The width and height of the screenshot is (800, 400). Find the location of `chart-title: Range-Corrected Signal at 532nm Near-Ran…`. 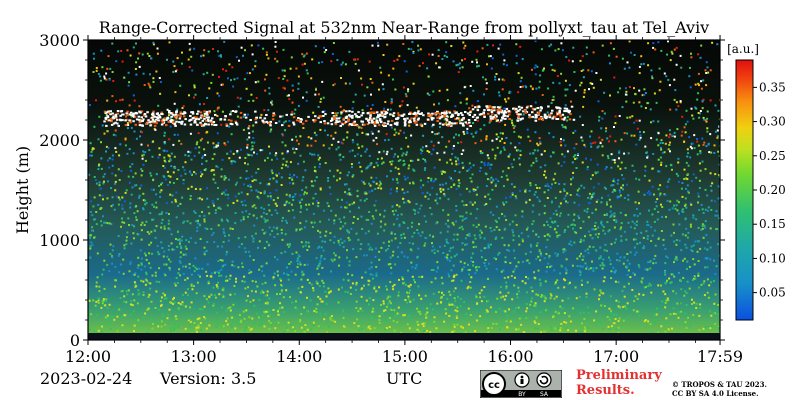

chart-title: Range-Corrected Signal at 532nm Near-Ran… is located at coordinates (404, 27).